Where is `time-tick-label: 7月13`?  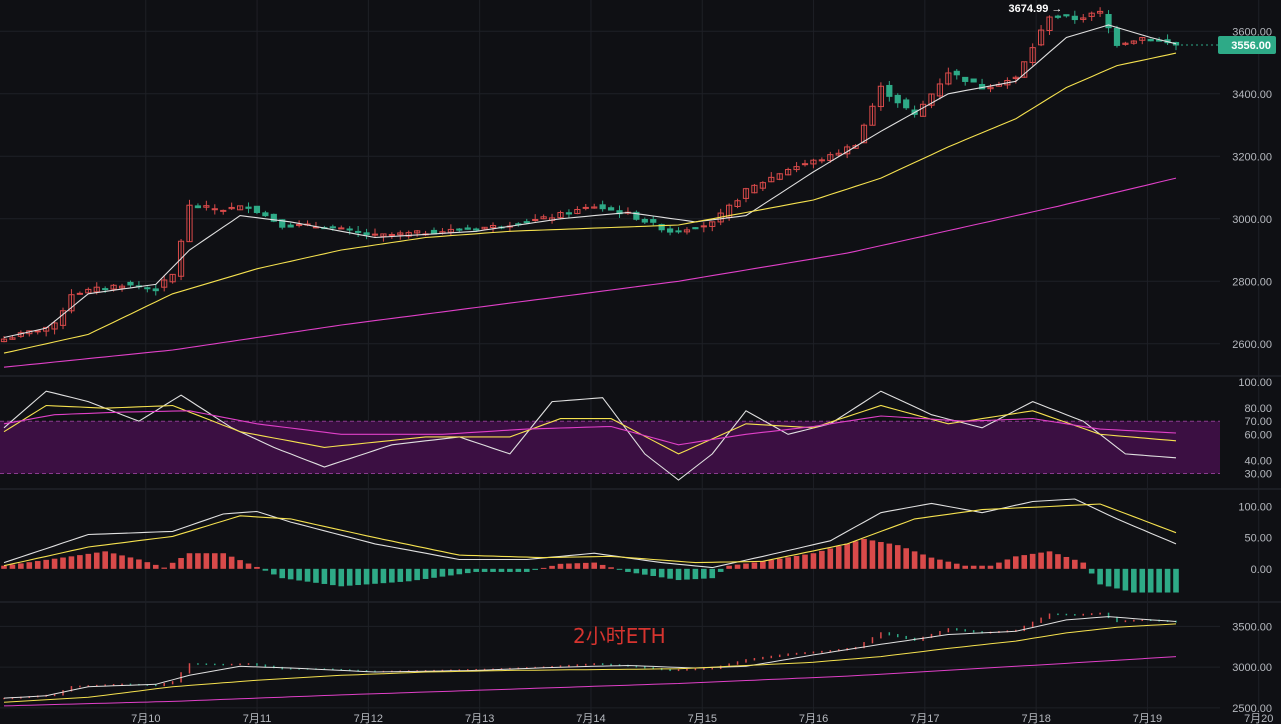
time-tick-label: 7月13 is located at coordinates (479, 718).